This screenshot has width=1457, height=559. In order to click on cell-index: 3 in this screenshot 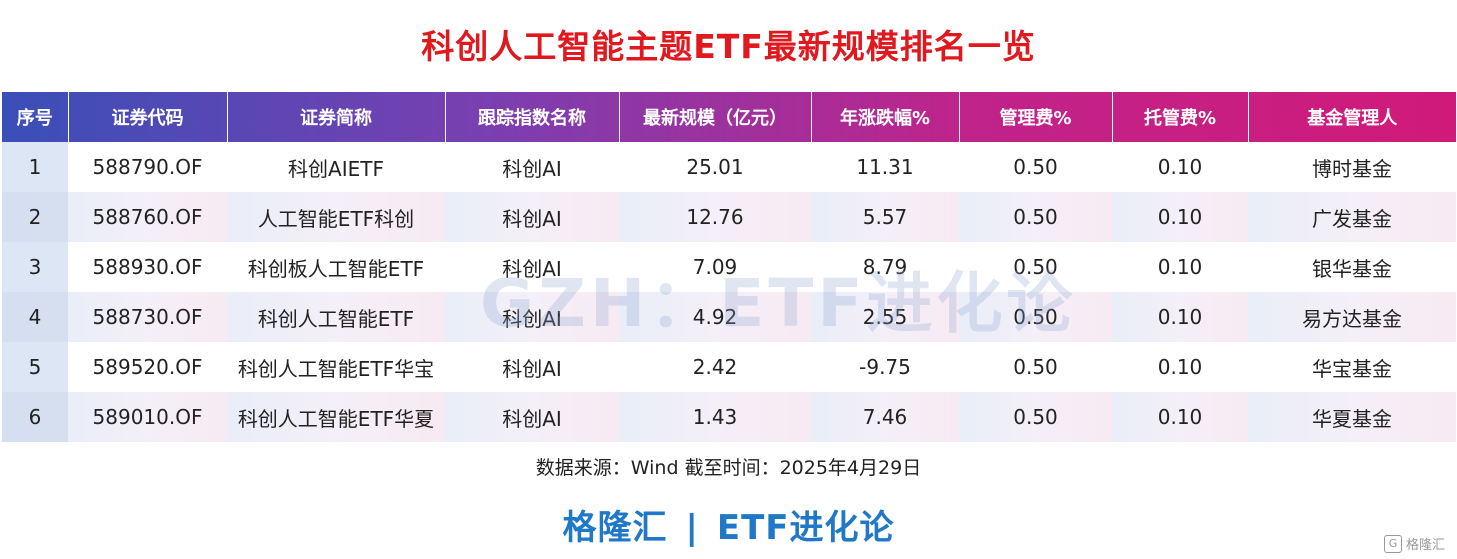, I will do `click(35, 267)`.